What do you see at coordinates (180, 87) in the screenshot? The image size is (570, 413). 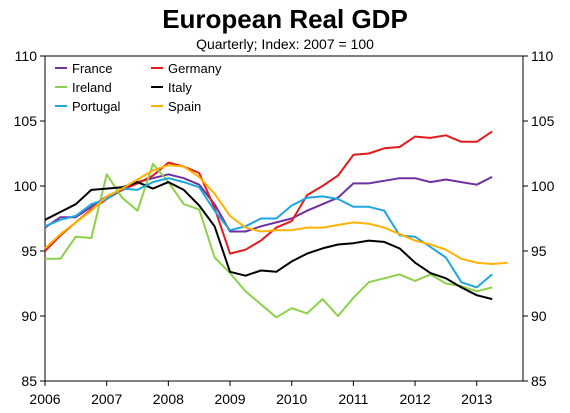 I see `legend-label-italy: Italy` at bounding box center [180, 87].